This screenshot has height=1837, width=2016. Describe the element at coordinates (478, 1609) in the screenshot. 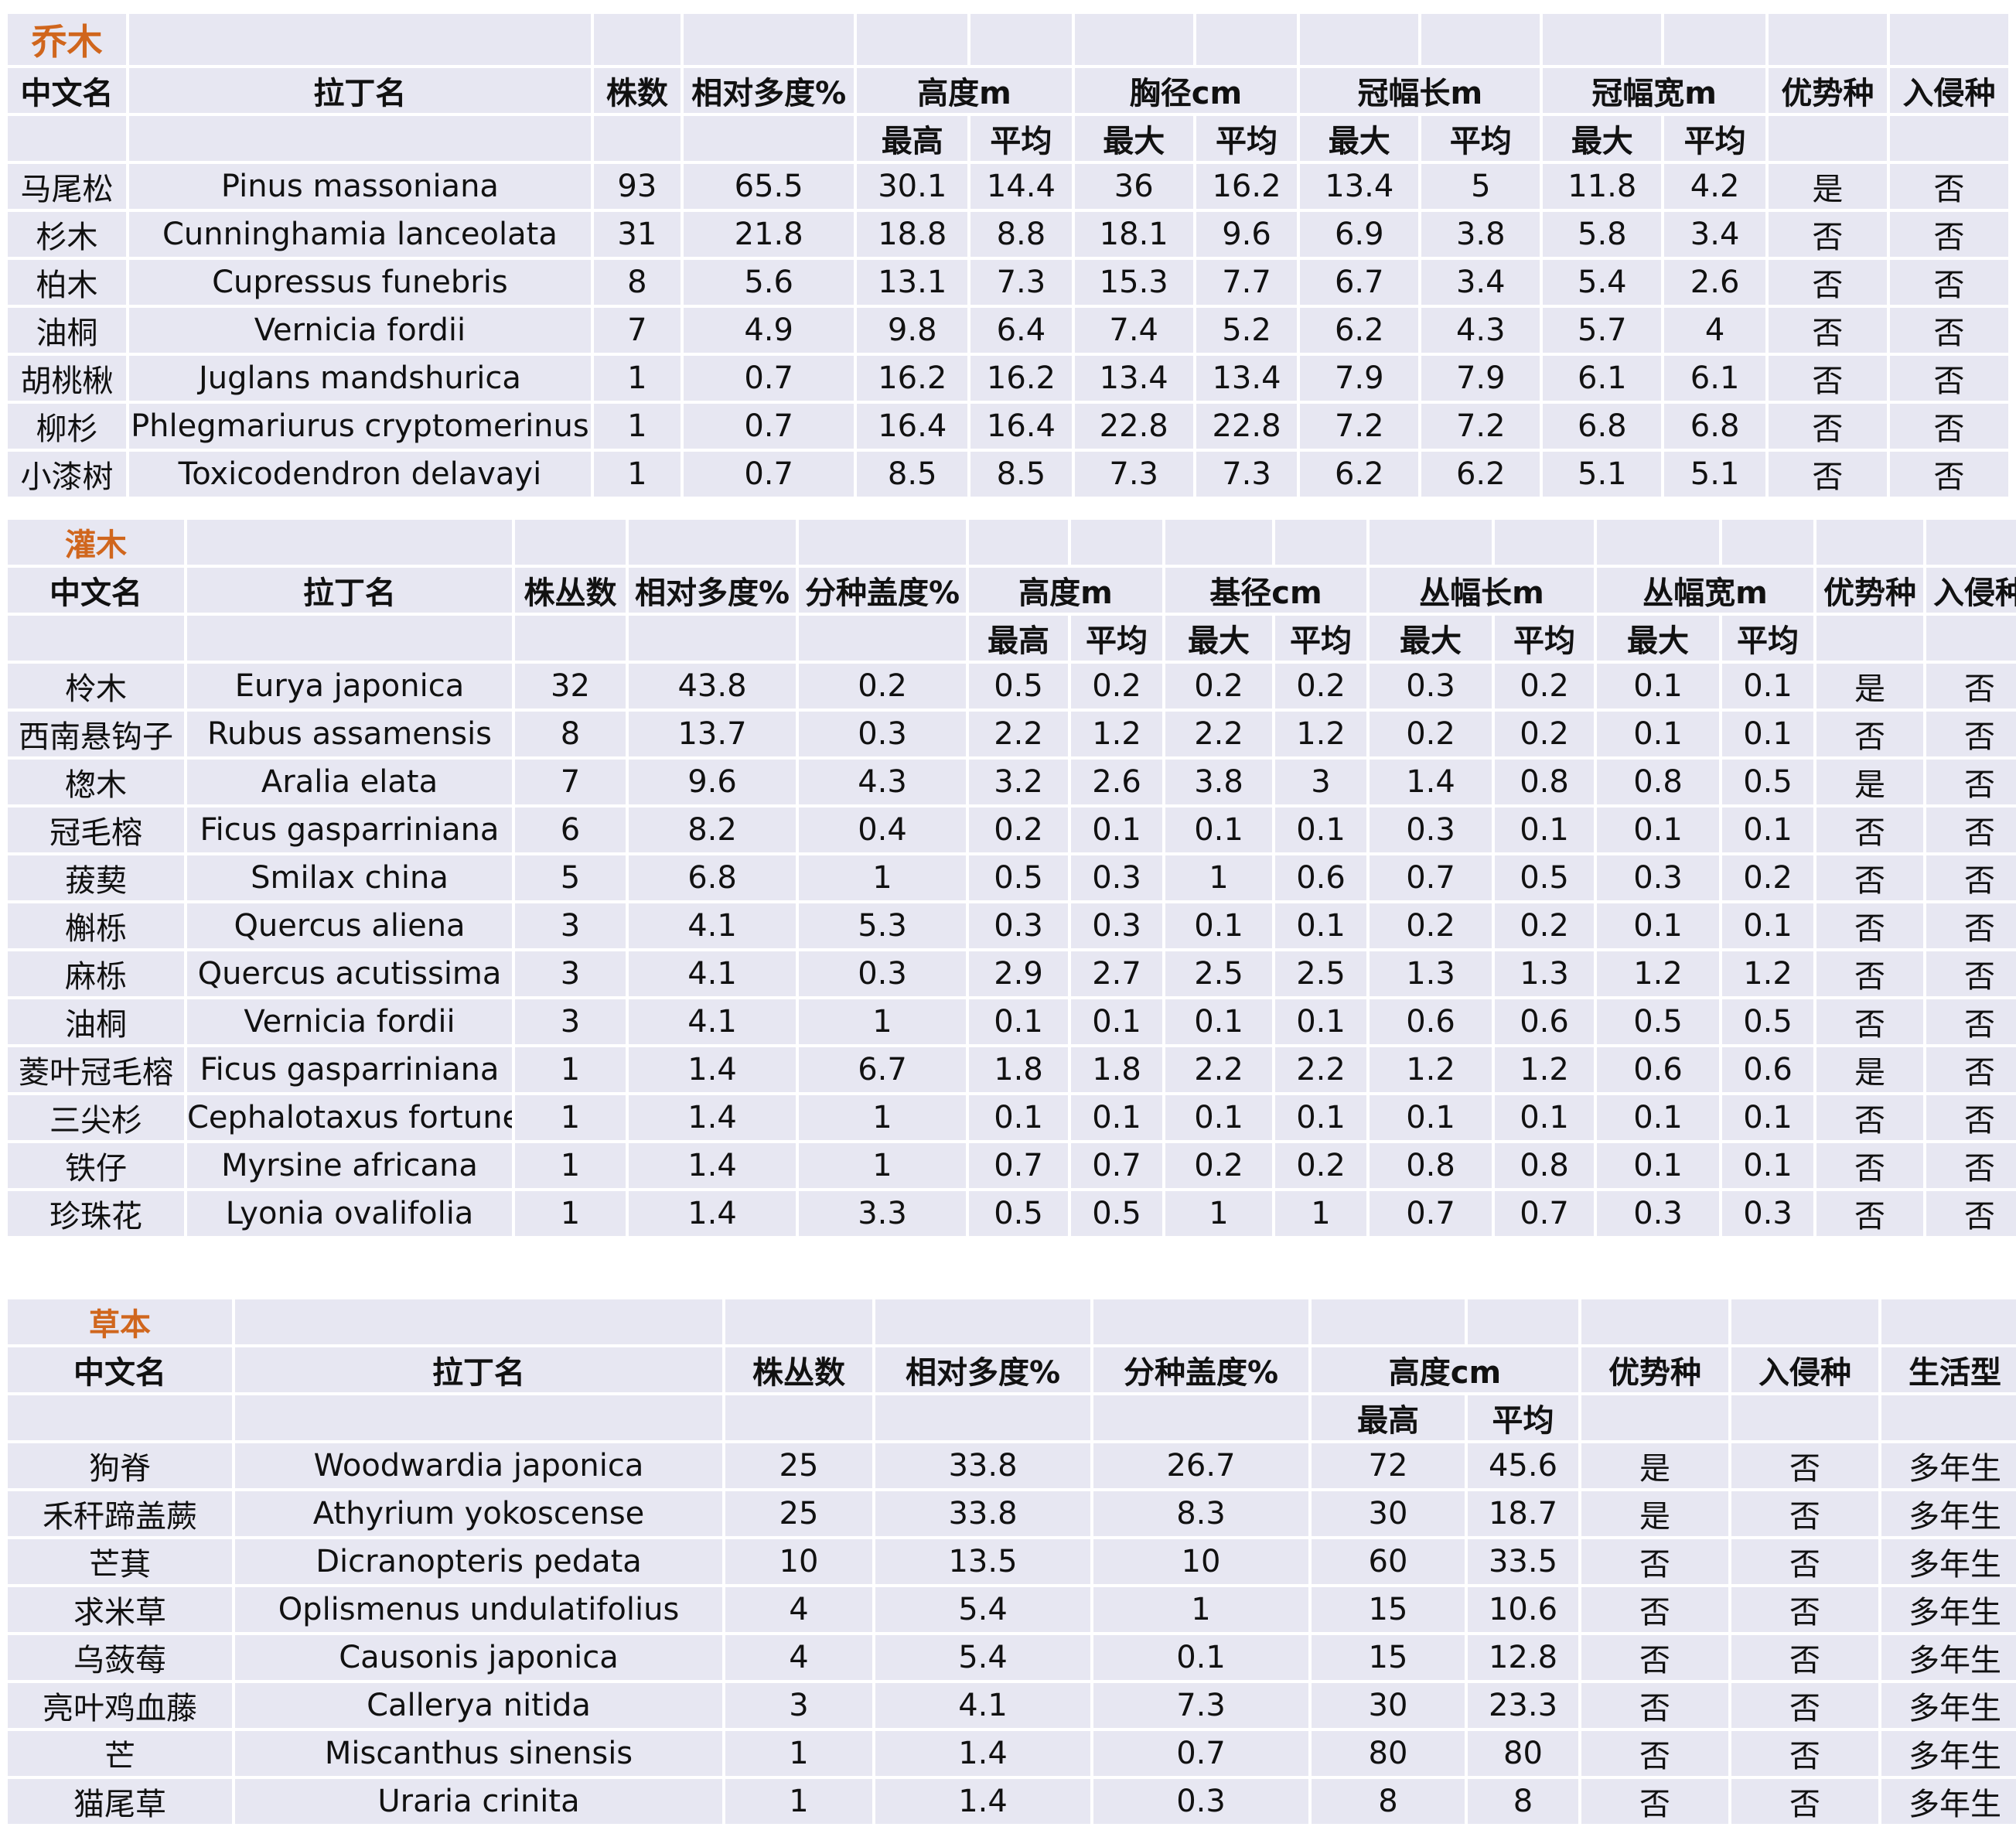

I see `latin-name-cell: Oplismenus undulatifolius` at that location.